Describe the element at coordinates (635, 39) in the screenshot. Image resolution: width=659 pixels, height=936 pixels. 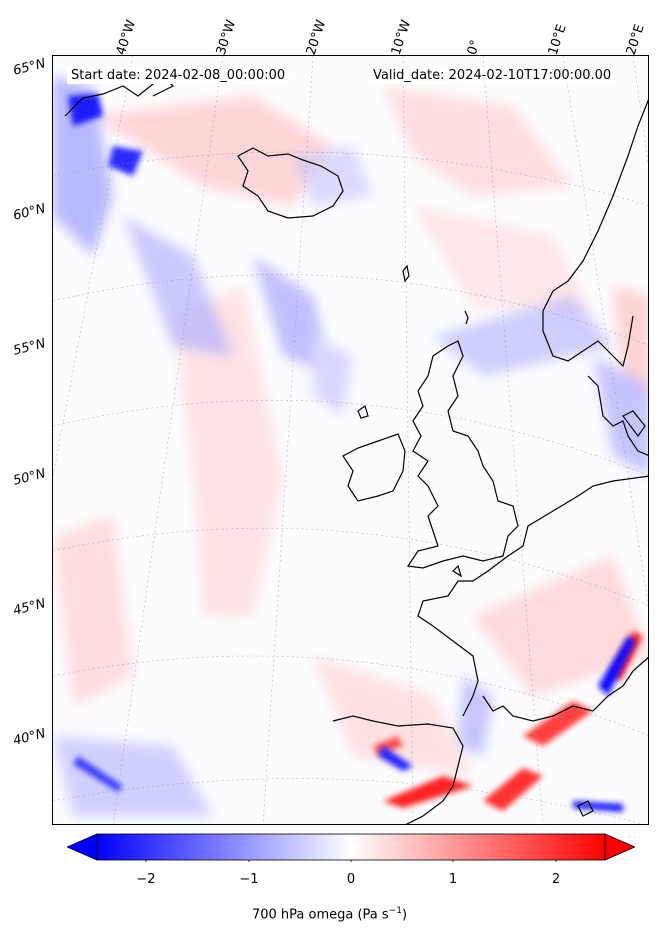
I see `lon-label-20e: 20°E` at that location.